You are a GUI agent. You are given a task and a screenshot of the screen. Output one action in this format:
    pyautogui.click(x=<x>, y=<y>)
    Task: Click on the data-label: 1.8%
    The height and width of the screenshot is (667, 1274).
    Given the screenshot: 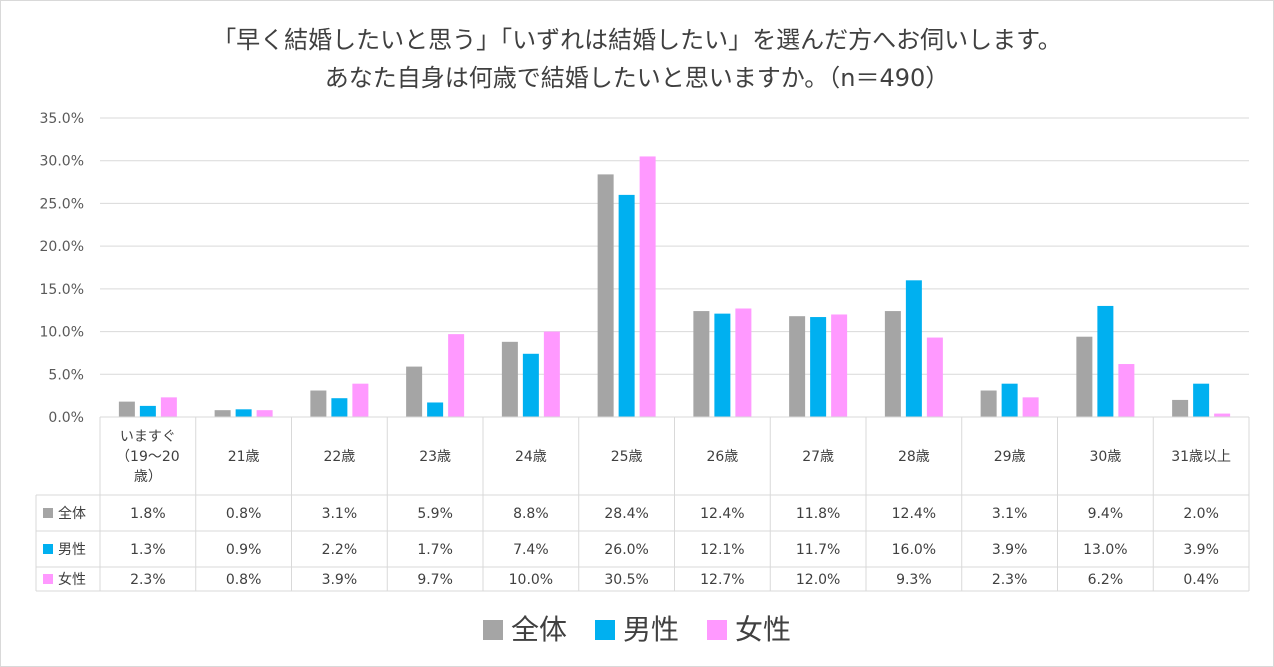 What is the action you would take?
    pyautogui.click(x=148, y=514)
    